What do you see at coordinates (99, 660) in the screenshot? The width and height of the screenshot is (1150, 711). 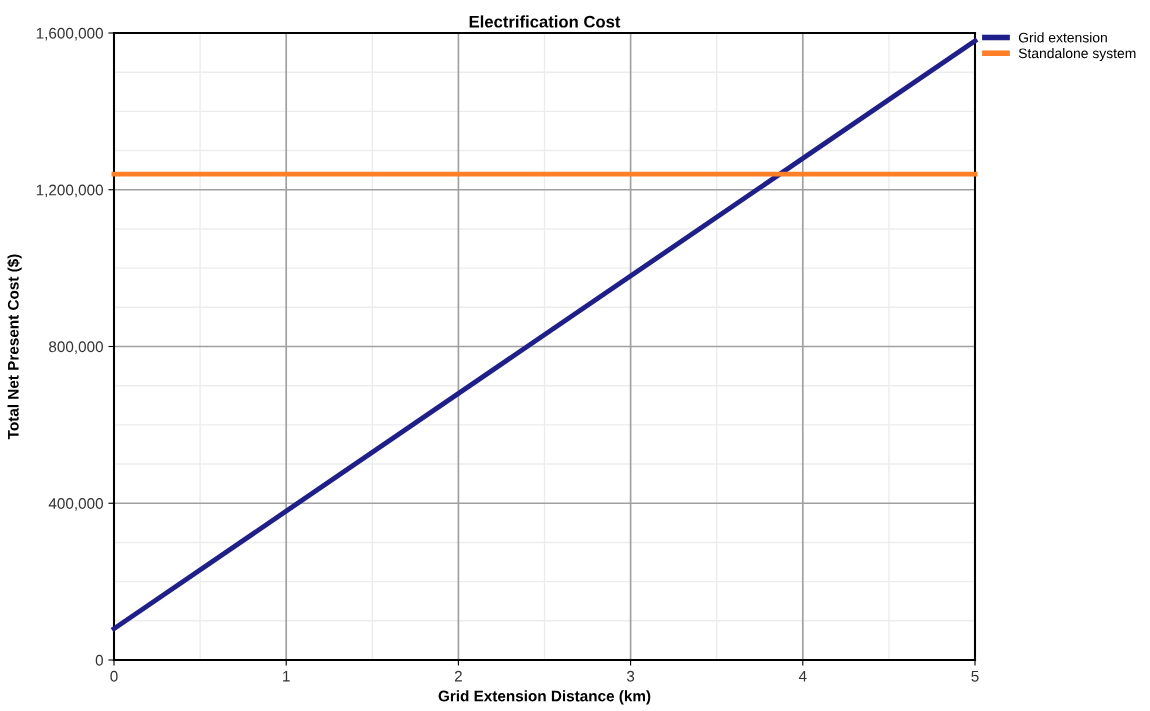 I see `y-tick-label: 0` at bounding box center [99, 660].